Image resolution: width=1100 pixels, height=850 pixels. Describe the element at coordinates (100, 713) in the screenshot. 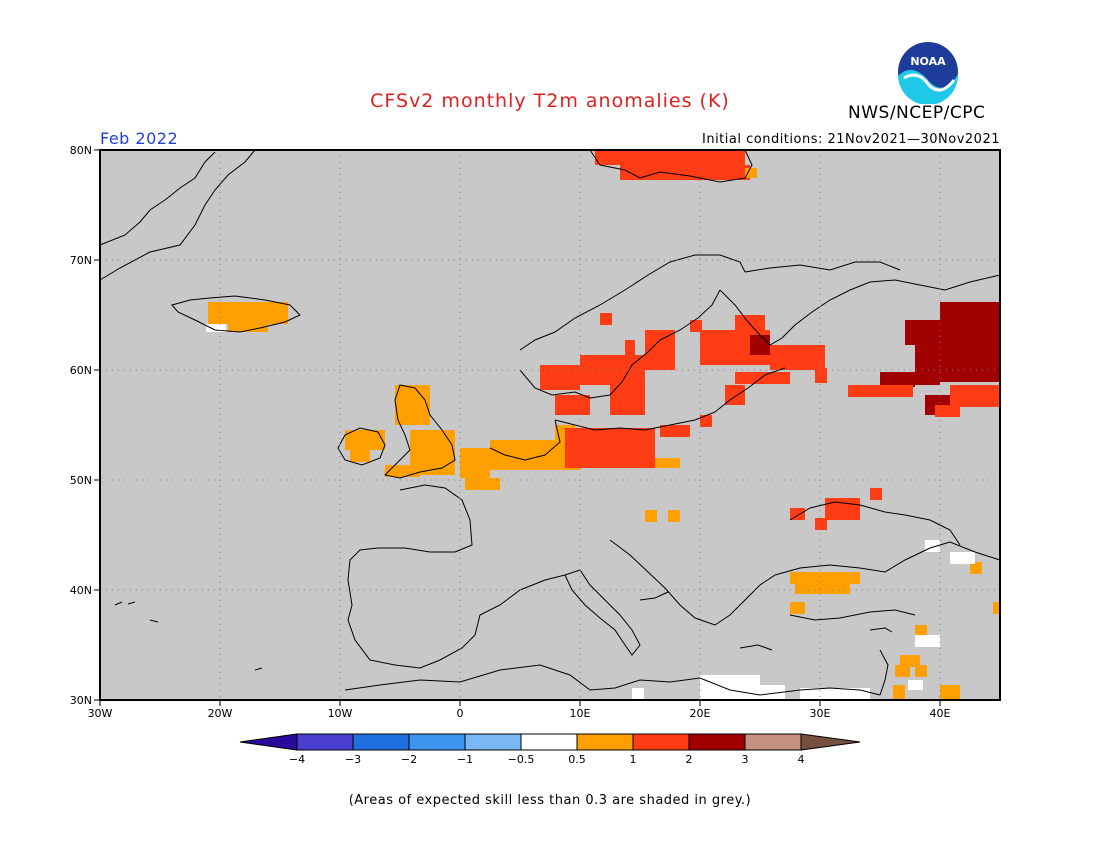

I see `lon-label: 30W` at that location.